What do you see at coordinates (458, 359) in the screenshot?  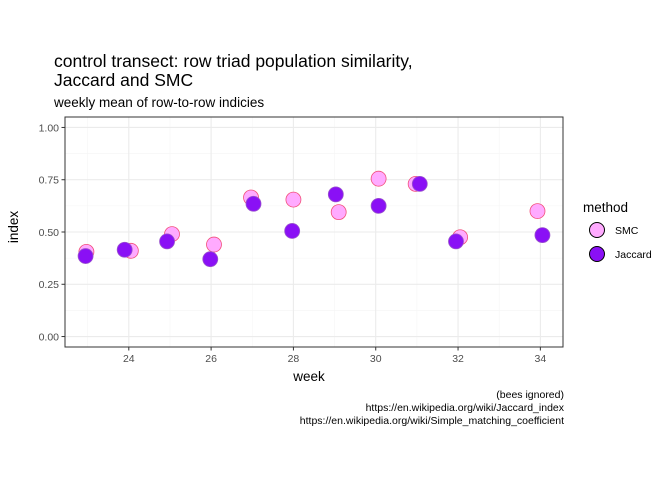 I see `x-tick-label: 32` at bounding box center [458, 359].